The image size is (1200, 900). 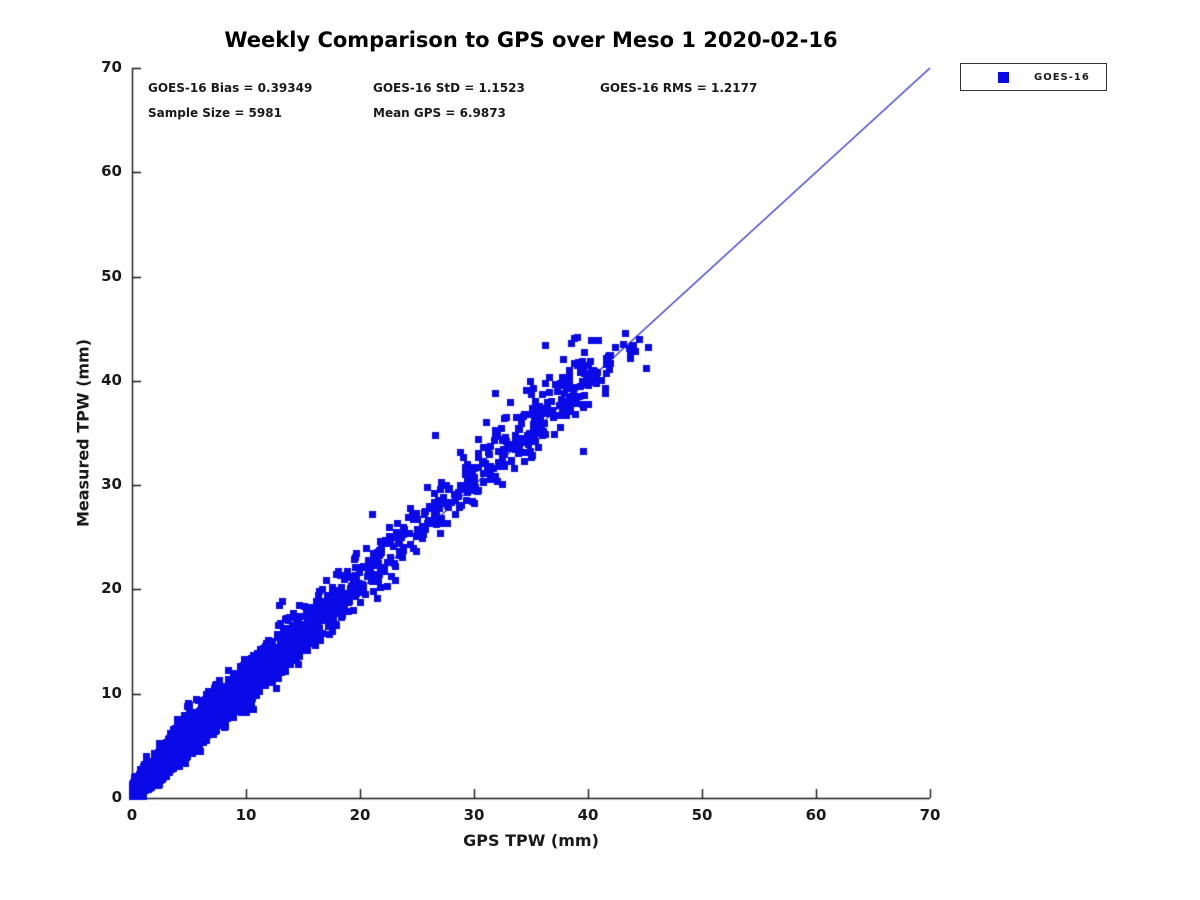 I want to click on x-tick-label: 50, so click(x=702, y=815).